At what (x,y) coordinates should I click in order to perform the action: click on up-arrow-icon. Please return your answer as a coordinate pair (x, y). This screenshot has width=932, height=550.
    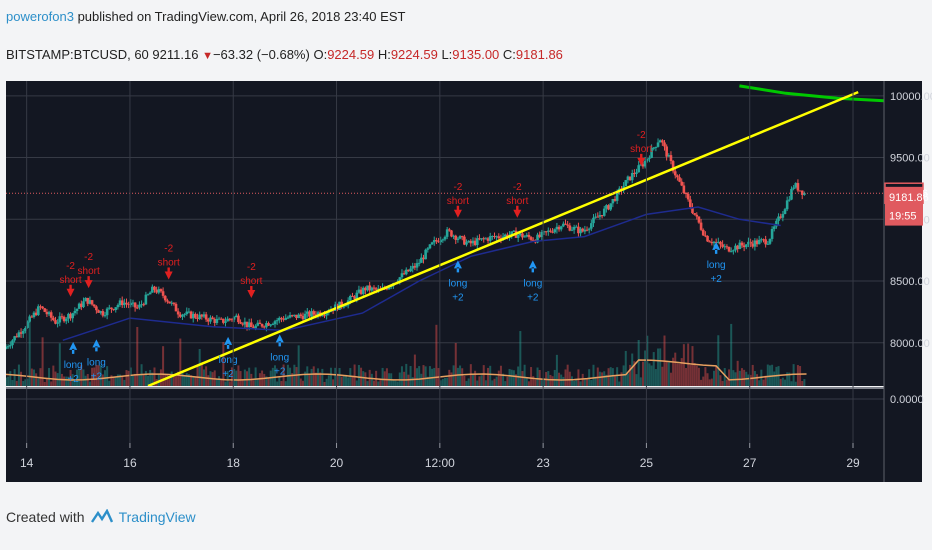
    Looking at the image, I should click on (532, 266).